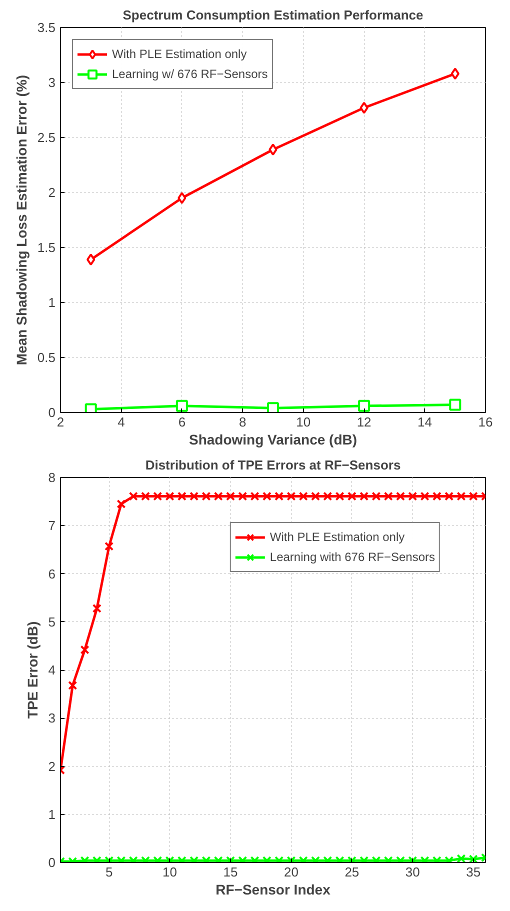 This screenshot has height=911, width=510. What do you see at coordinates (273, 465) in the screenshot?
I see `chart-title: Distribution of TPE Errors at RF−Sensors` at bounding box center [273, 465].